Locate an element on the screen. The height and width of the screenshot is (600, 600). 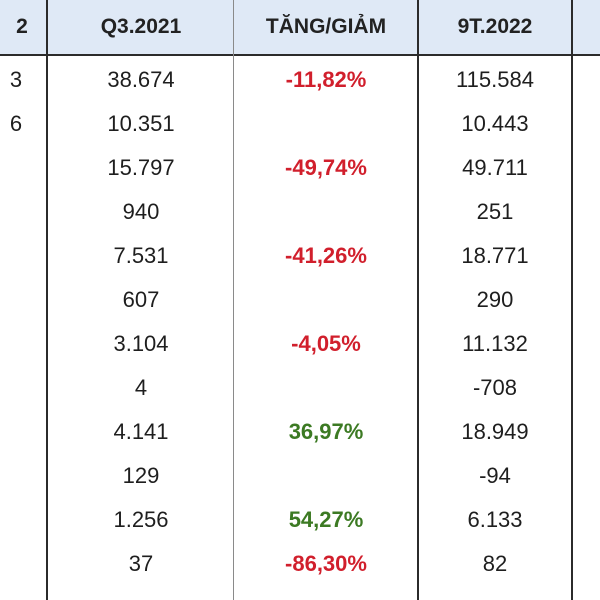
table-row: 3.104 -4,05% 11.132 is located at coordinates (300, 344).